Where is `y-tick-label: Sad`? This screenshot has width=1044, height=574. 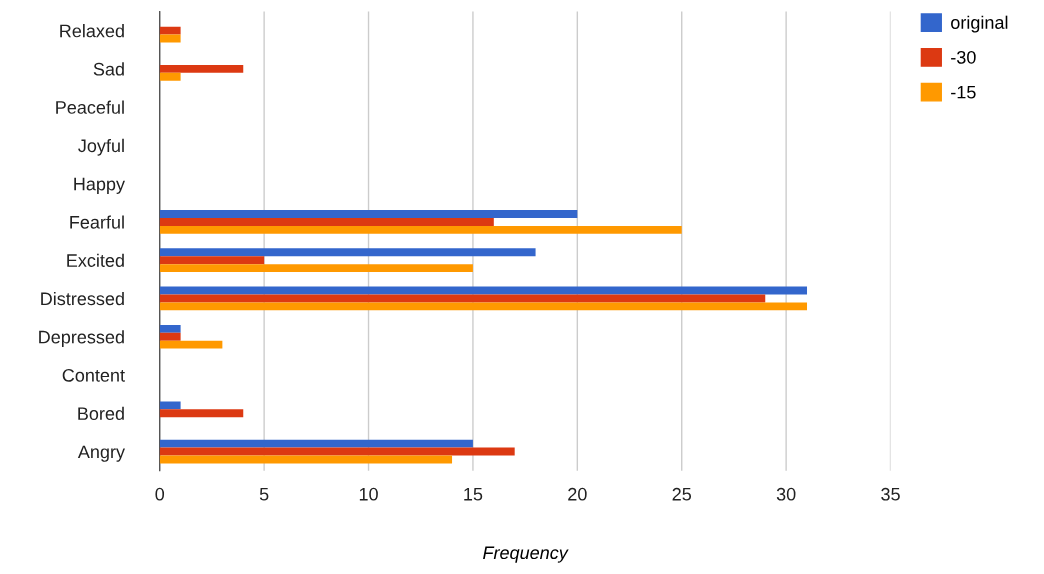 y-tick-label: Sad is located at coordinates (108, 69).